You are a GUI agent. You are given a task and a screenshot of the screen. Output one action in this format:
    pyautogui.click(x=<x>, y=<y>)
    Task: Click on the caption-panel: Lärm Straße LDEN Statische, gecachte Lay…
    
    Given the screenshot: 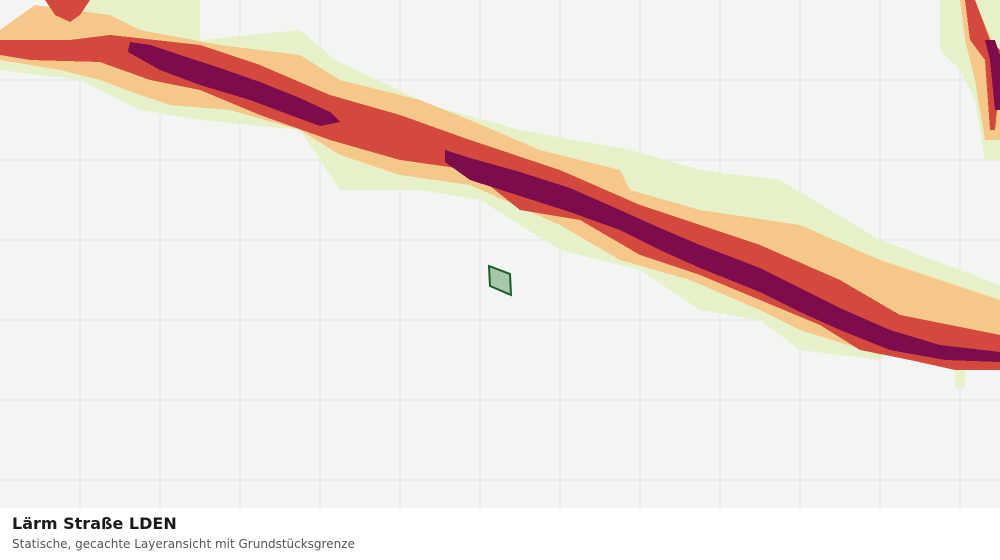 What is the action you would take?
    pyautogui.click(x=500, y=534)
    